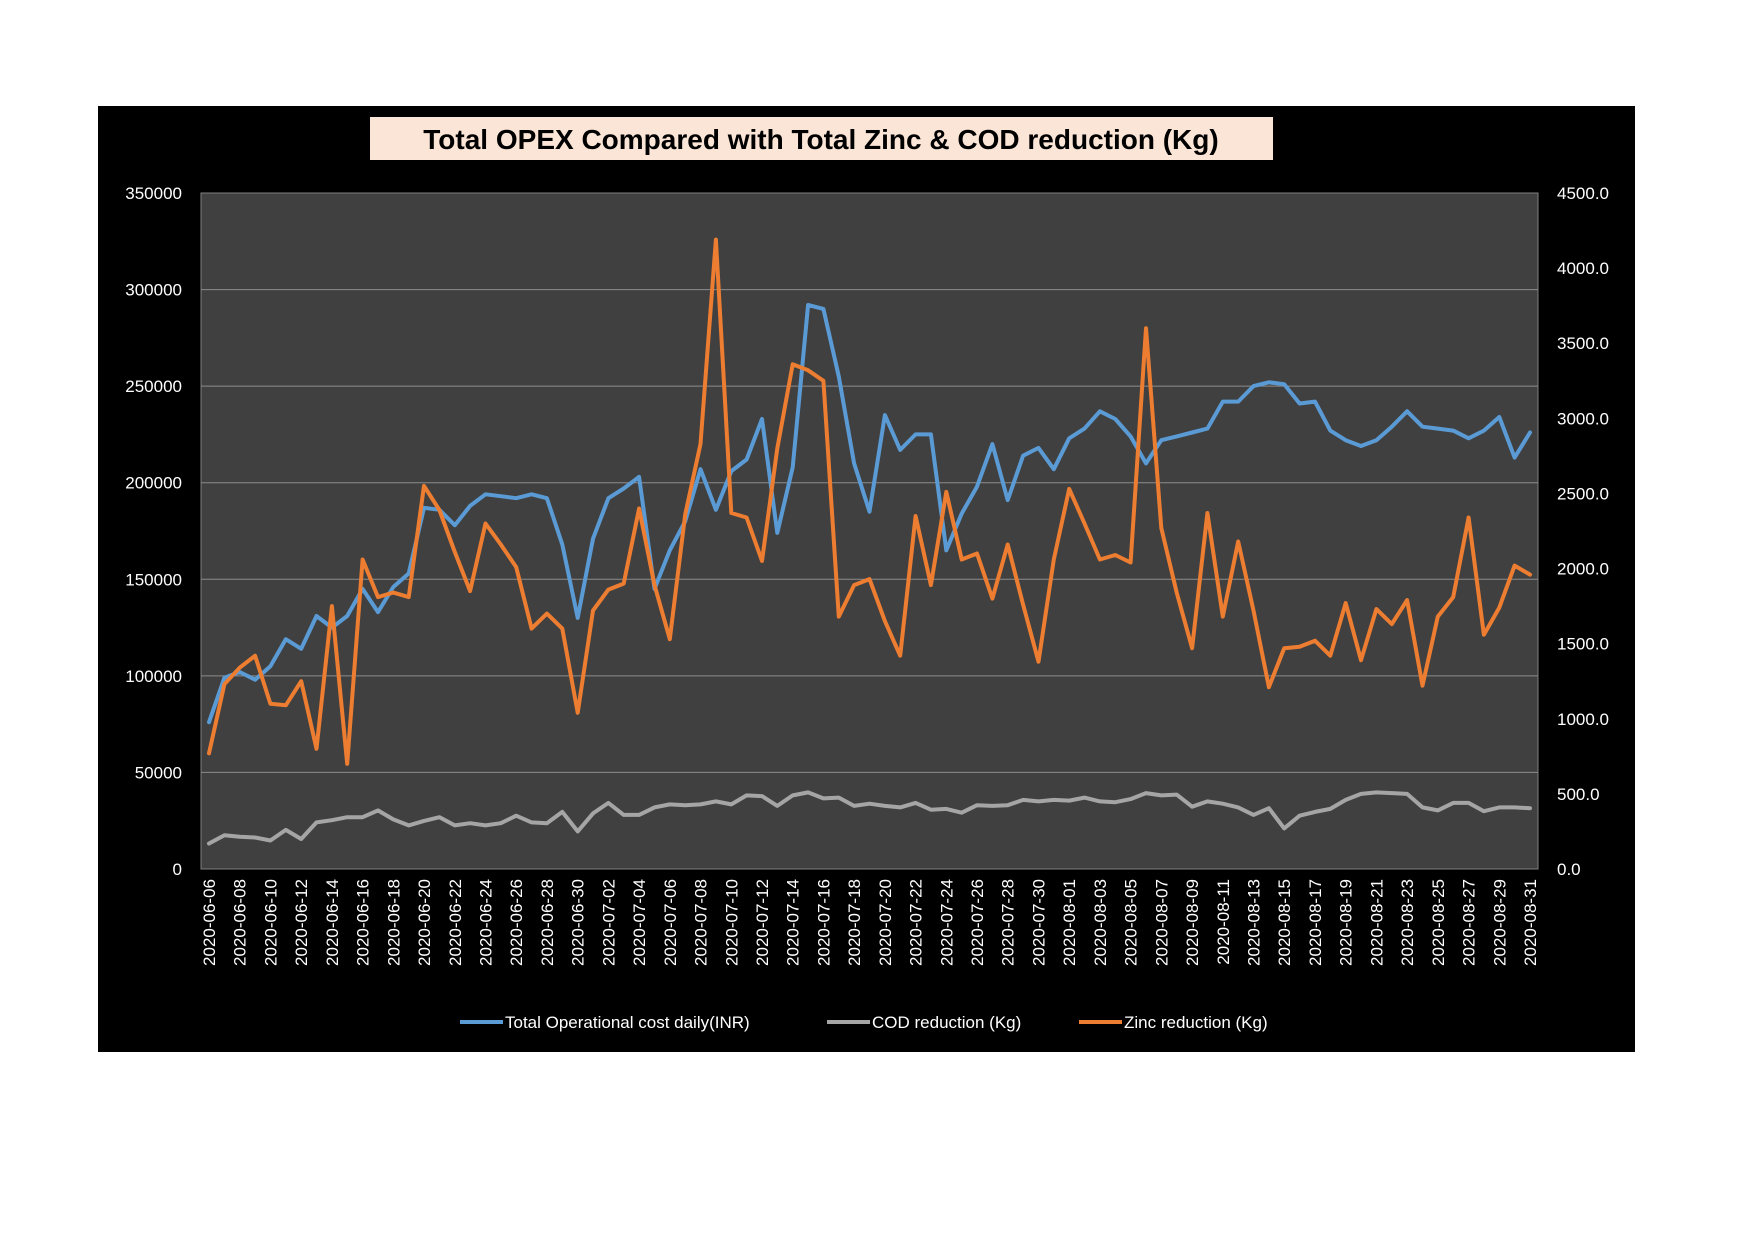 The height and width of the screenshot is (1245, 1754). Describe the element at coordinates (639, 922) in the screenshot. I see `x-tick-label: 2020-07-04` at that location.